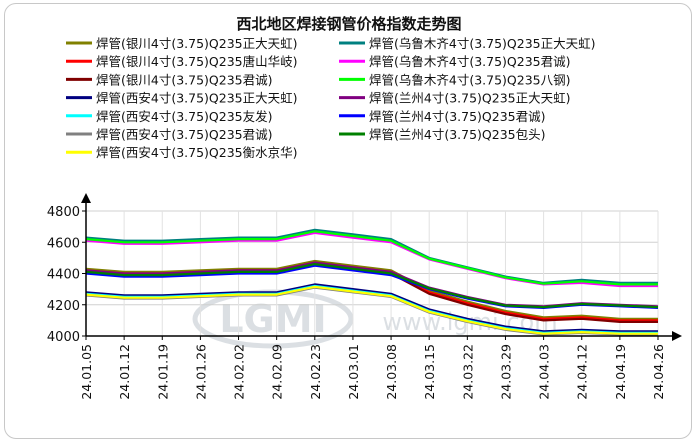  Describe the element at coordinates (197, 152) in the screenshot. I see `legend-label: 焊管(西安4寸(3.75)Q235衡水京华)` at that location.